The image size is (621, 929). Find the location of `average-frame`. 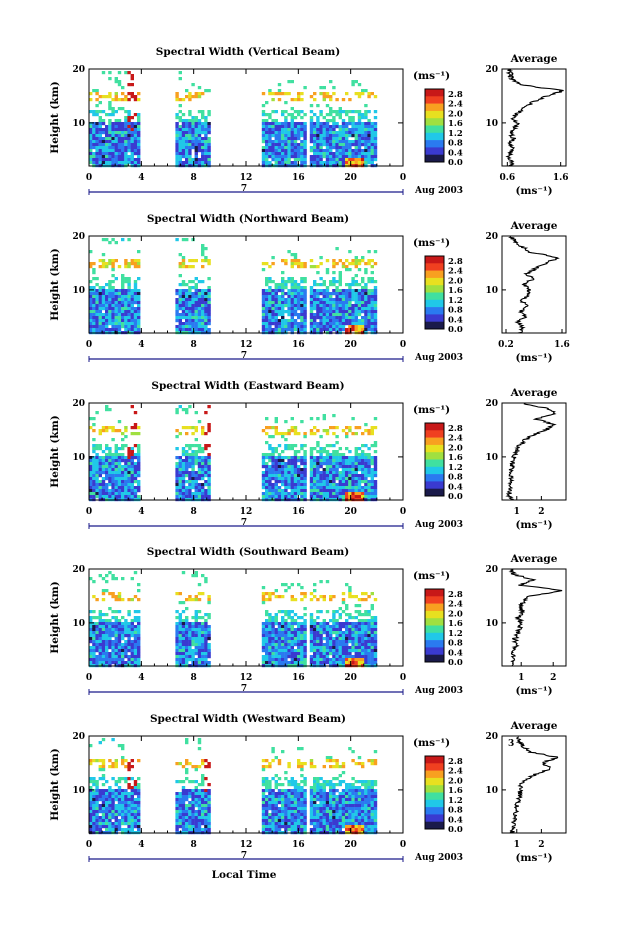

average-frame is located at coordinates (534, 284).